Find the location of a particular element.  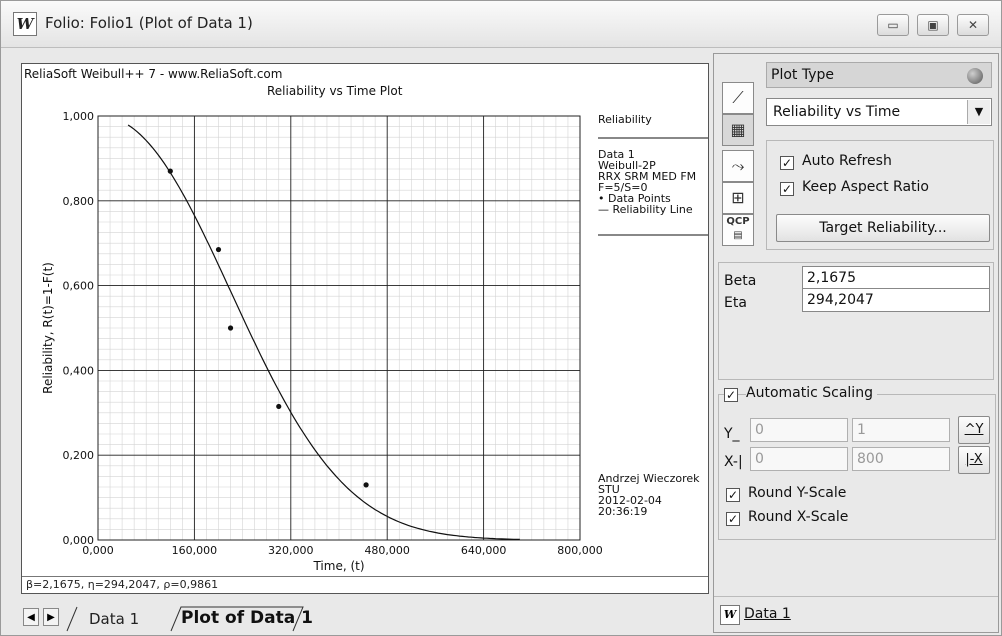

keep-aspect-checkbox: ✓ is located at coordinates (787, 189).